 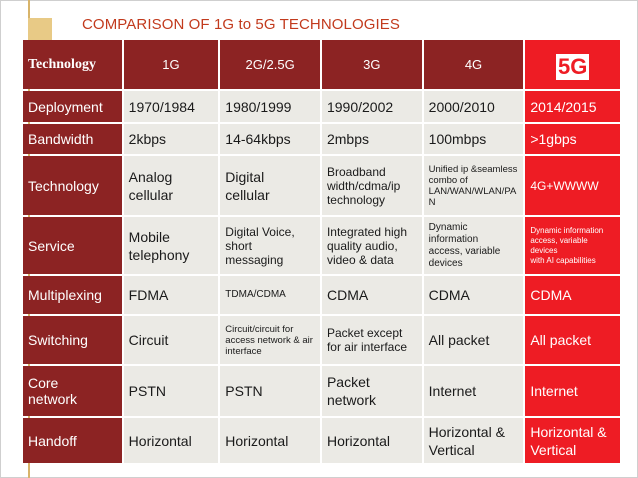 I want to click on row-label: Bandwidth, so click(x=72, y=139).